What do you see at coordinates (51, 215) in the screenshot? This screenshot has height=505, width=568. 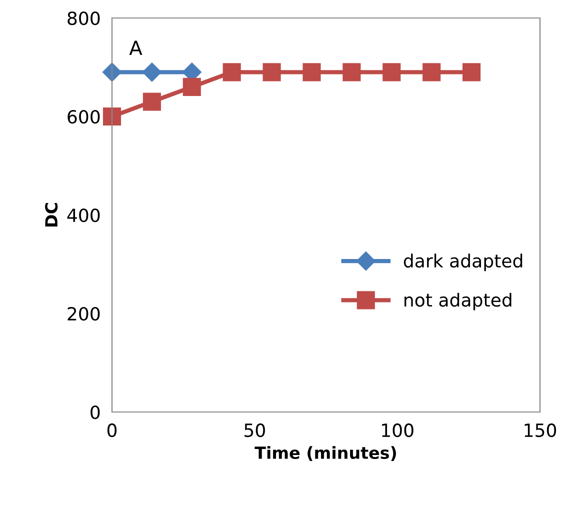 I see `y-axis-title: DC` at bounding box center [51, 215].